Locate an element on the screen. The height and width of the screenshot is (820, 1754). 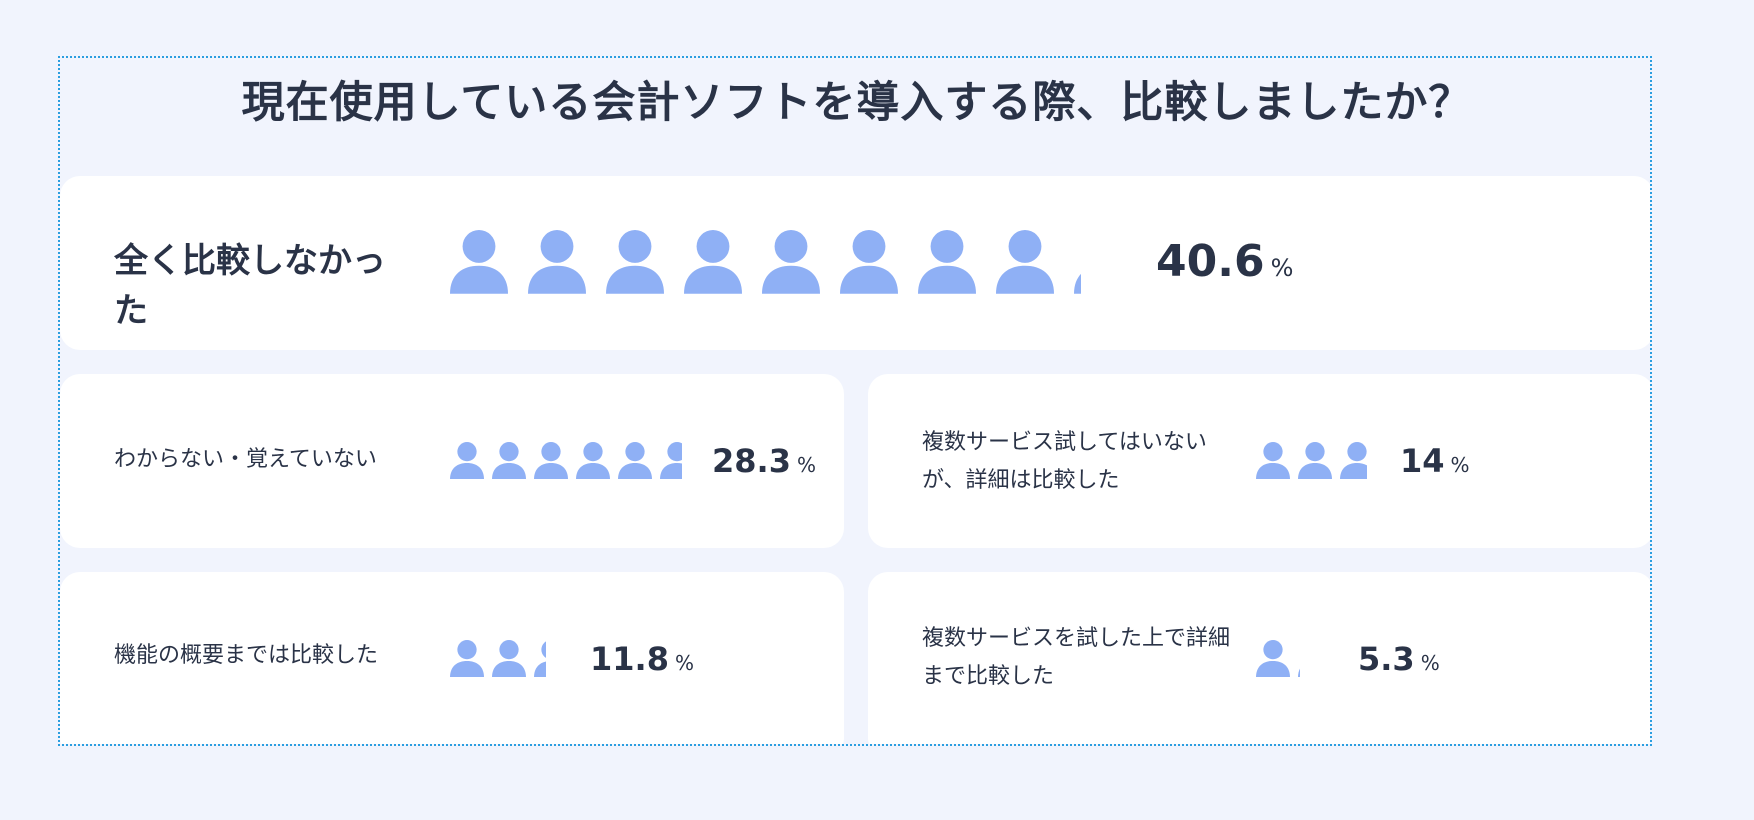
value-label-4: 5.3% is located at coordinates (1399, 659).